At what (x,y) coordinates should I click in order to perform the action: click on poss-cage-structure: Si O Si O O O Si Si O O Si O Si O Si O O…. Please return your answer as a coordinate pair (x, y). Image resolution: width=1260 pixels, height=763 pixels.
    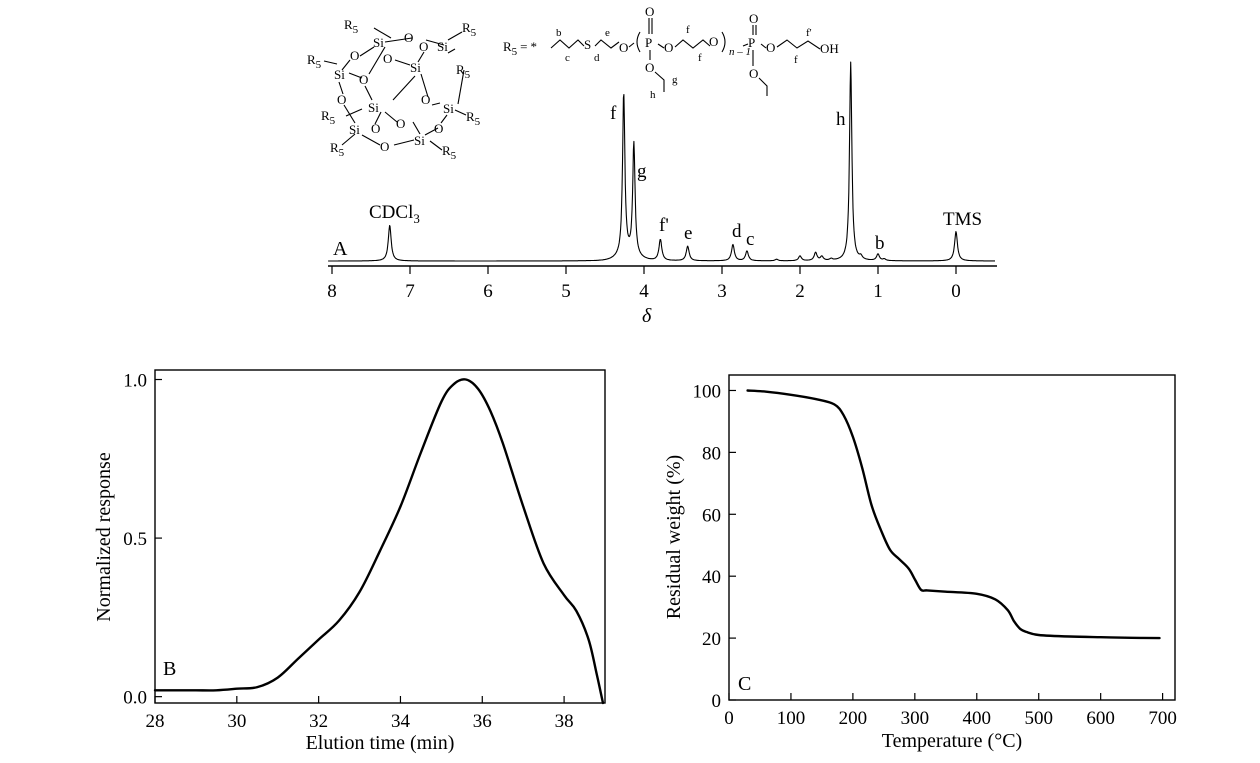
    Looking at the image, I should click on (394, 89).